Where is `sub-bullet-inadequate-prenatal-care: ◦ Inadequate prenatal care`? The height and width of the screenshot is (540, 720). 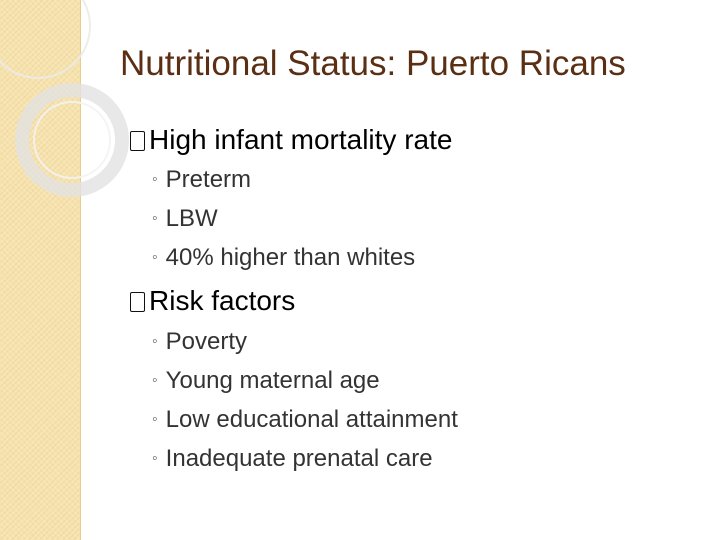
sub-bullet-inadequate-prenatal-care: ◦ Inadequate prenatal care is located at coordinates (292, 459).